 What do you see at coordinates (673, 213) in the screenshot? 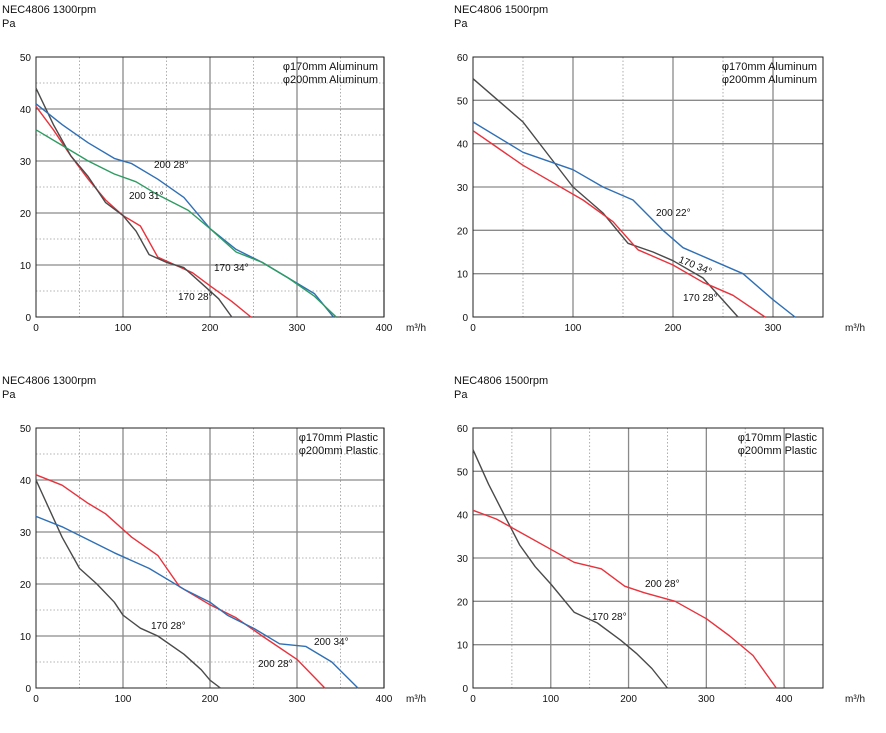
I see `series-annotation: 200 22°` at bounding box center [673, 213].